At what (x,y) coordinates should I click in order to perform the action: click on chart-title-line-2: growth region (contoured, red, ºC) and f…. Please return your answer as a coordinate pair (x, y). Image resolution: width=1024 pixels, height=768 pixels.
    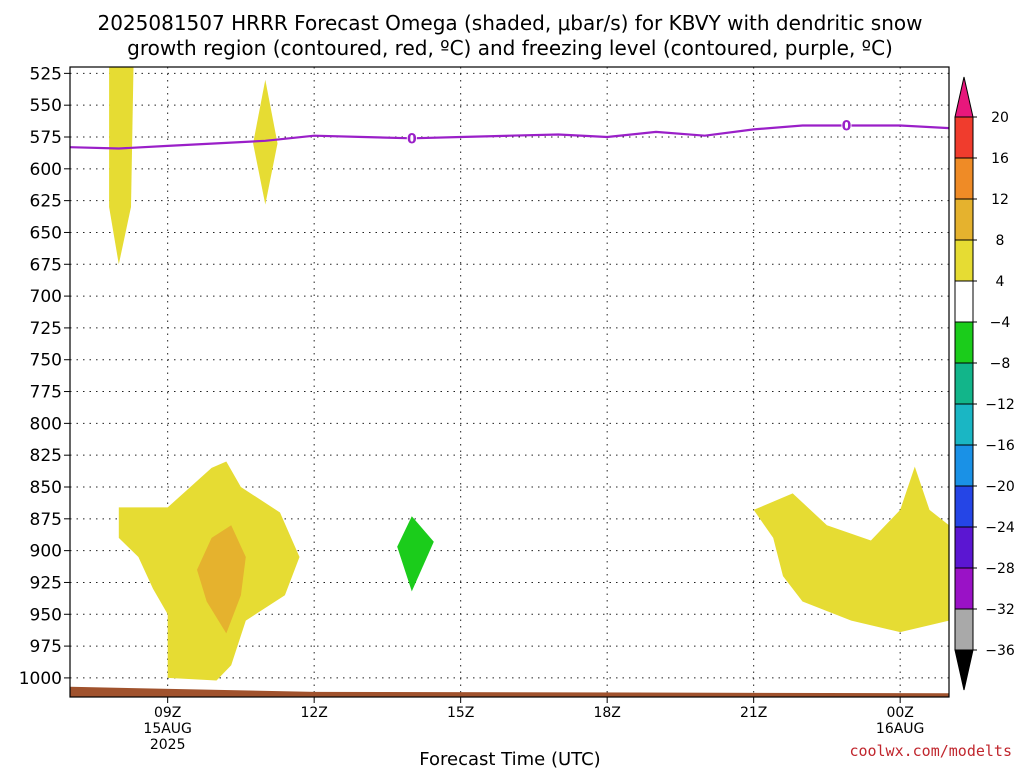
    Looking at the image, I should click on (510, 48).